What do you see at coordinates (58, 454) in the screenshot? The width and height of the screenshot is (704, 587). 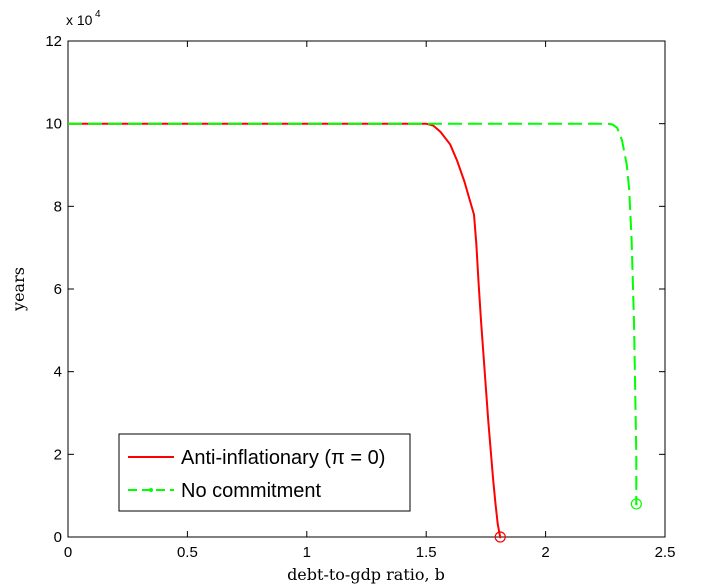 I see `y-tick-label: 2` at bounding box center [58, 454].